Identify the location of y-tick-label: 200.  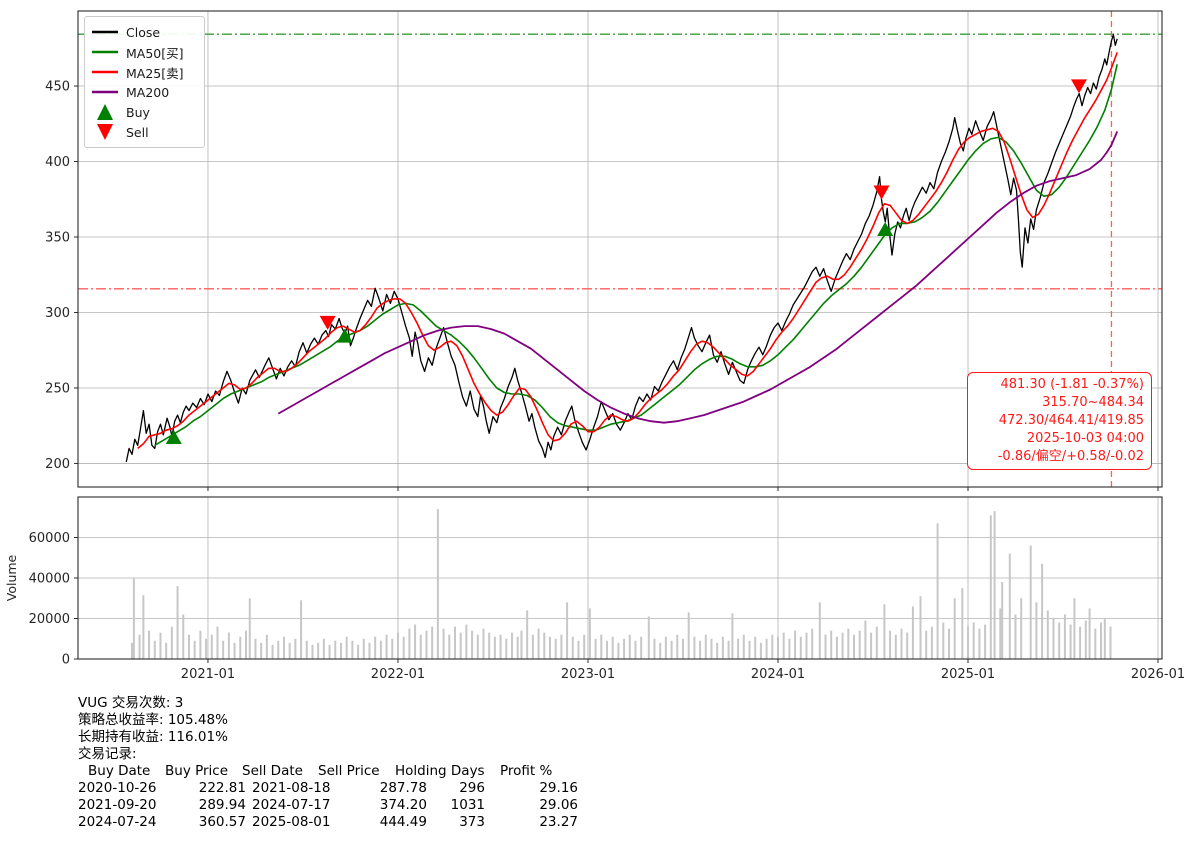
(57, 464).